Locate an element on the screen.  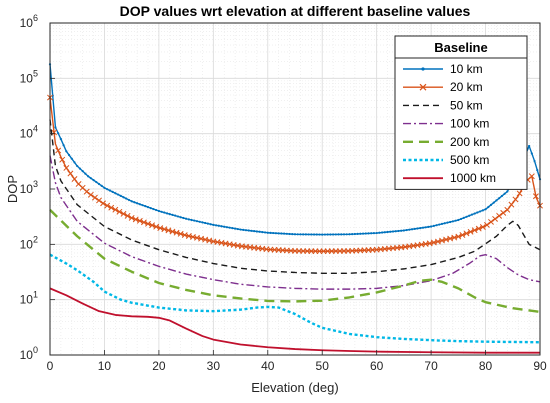
legend-item: 100 km is located at coordinates (446, 124).